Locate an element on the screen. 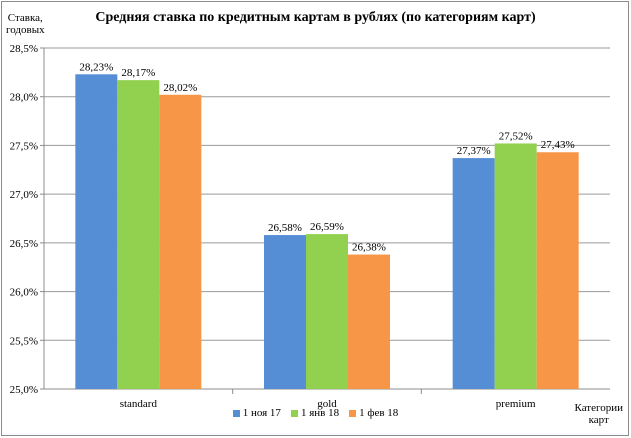 This screenshot has width=631, height=438. legend-label-0: 1 ноя 17 is located at coordinates (261, 413).